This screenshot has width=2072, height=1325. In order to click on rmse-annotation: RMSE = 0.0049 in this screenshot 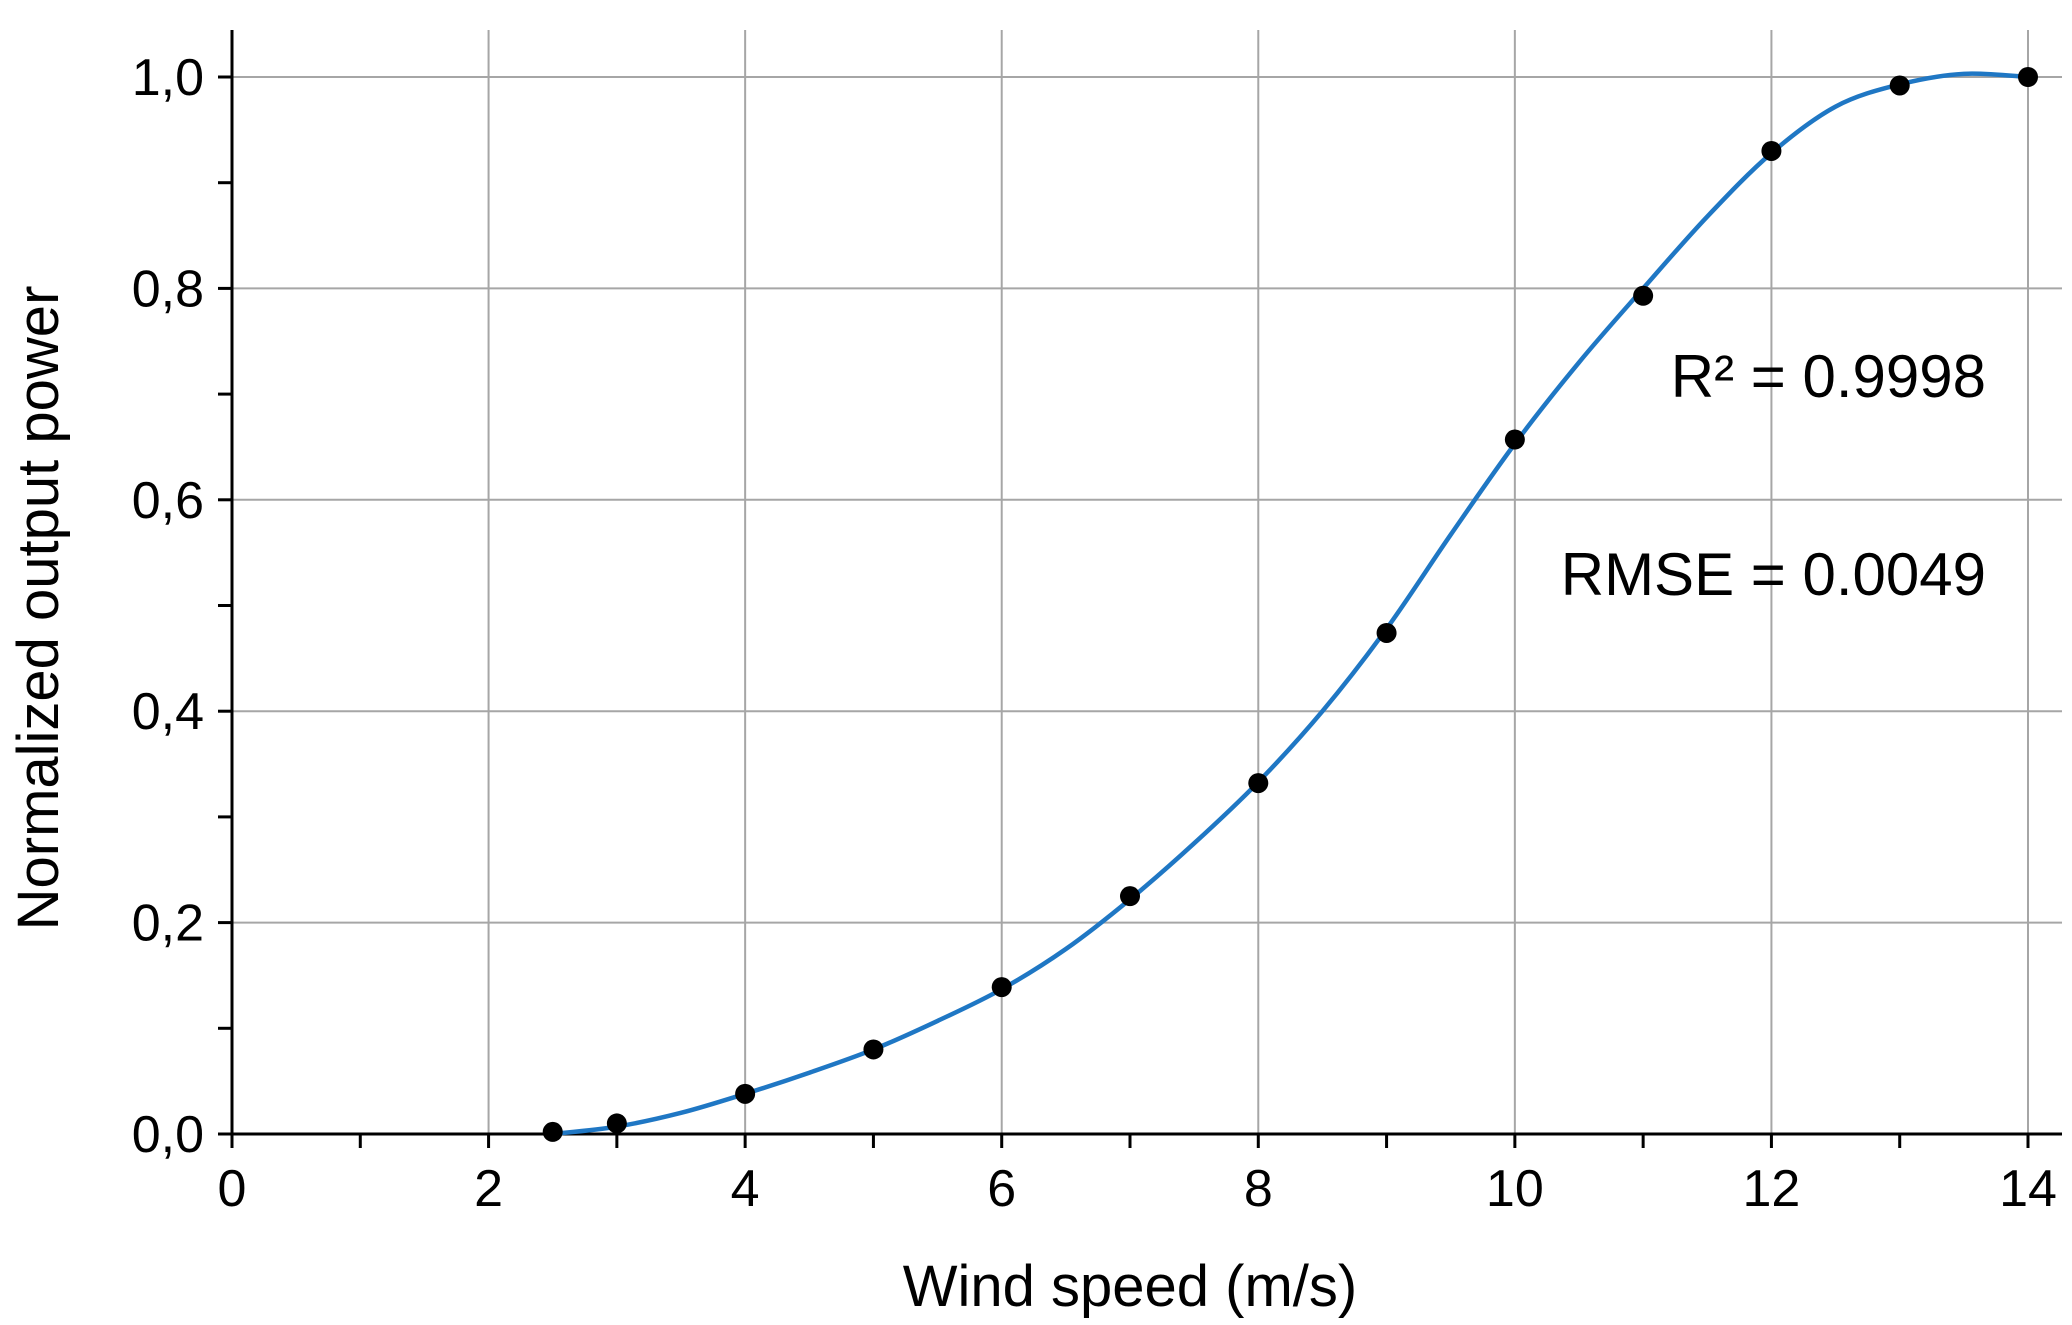, I will do `click(1773, 574)`.